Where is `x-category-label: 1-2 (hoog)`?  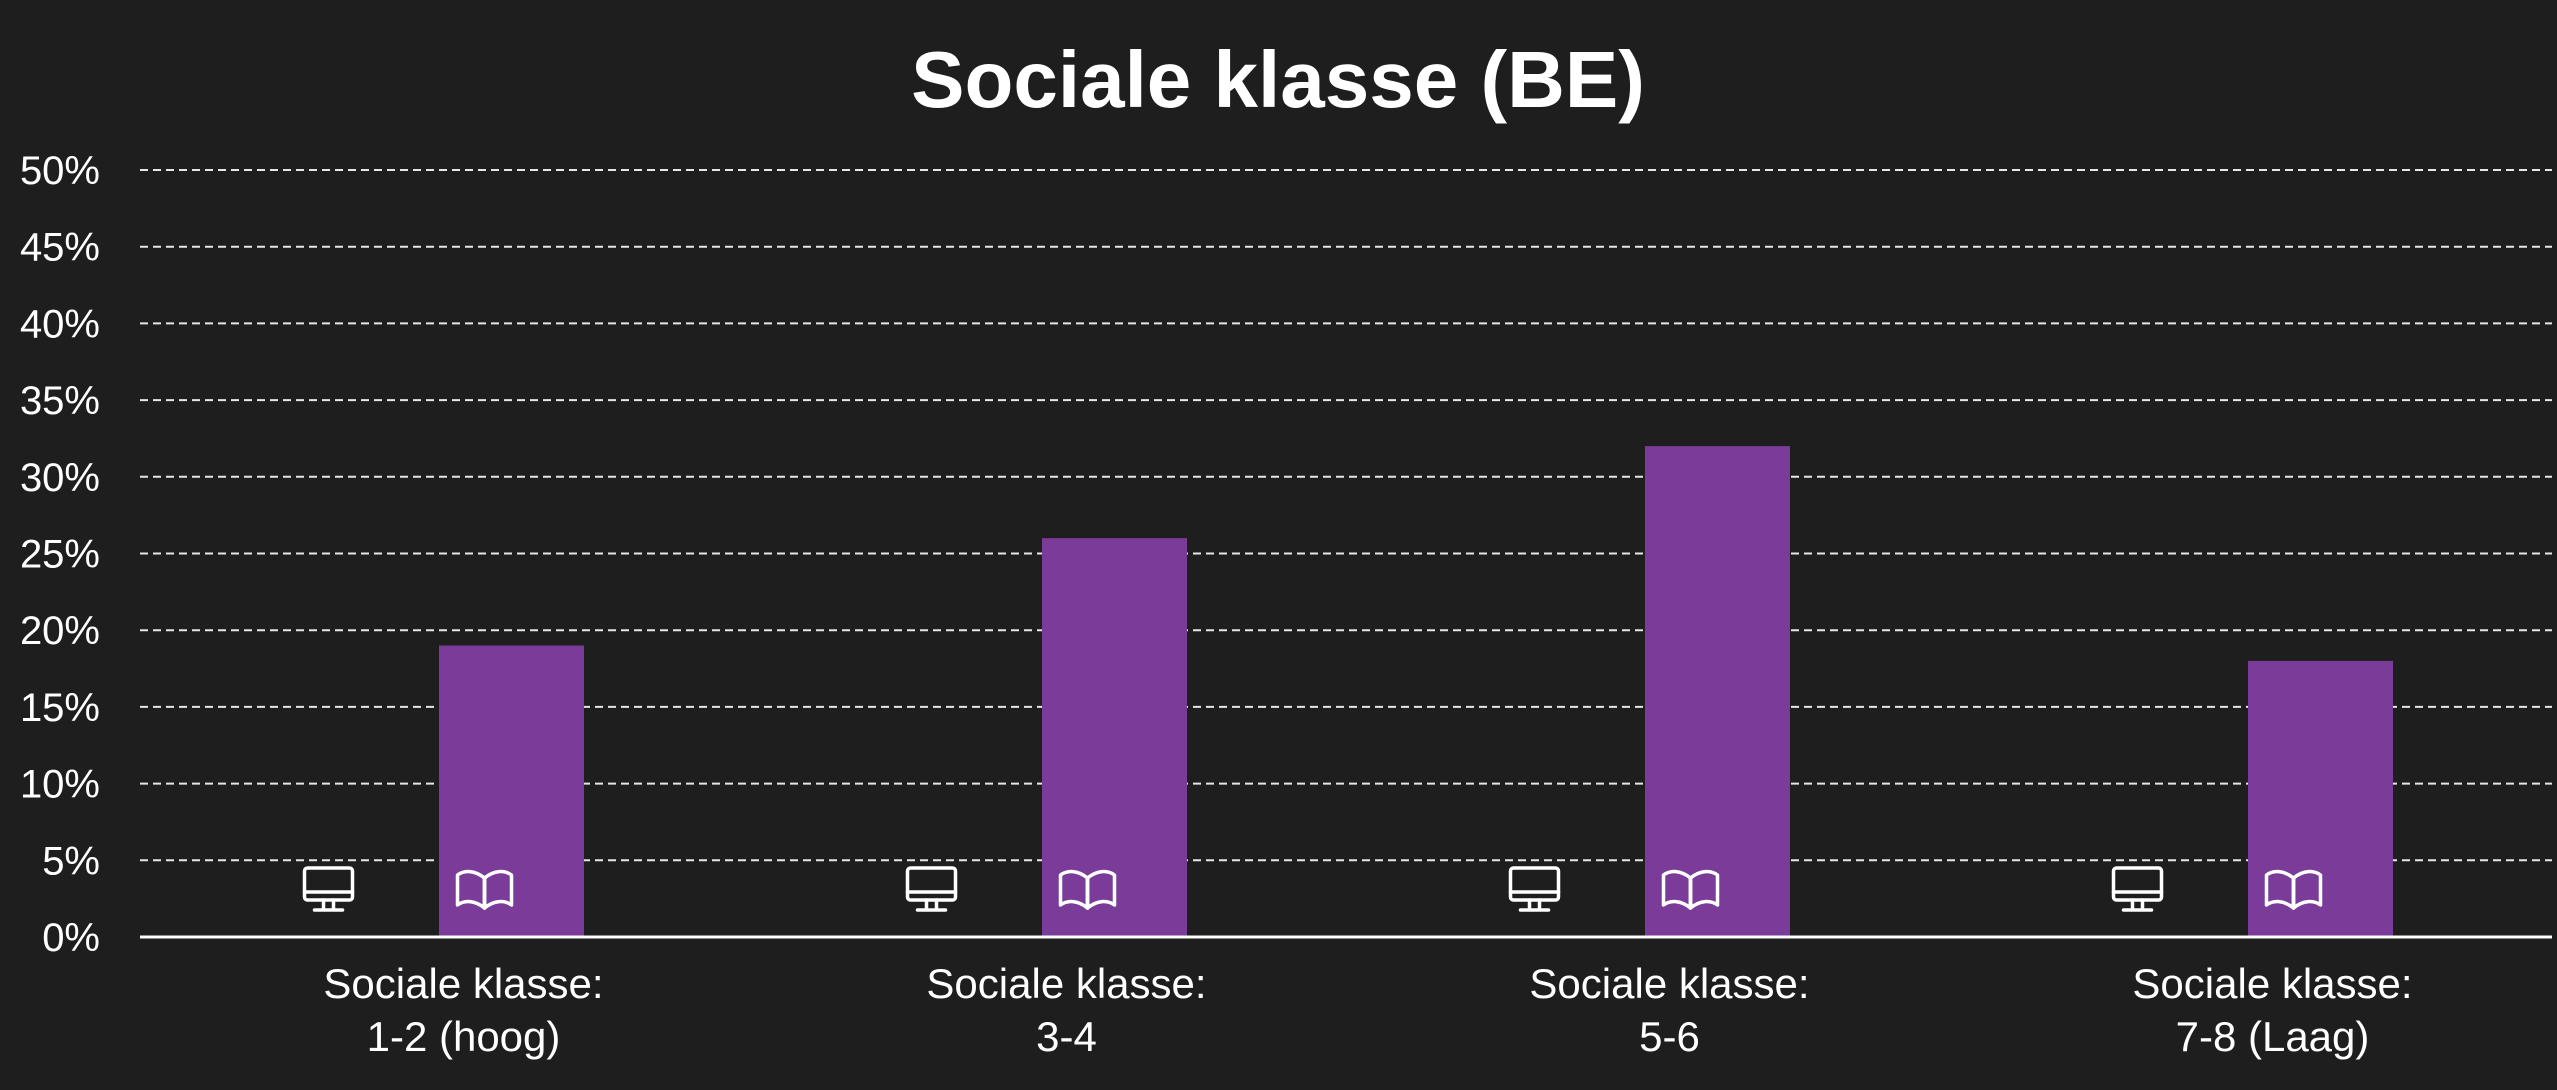
x-category-label: 1-2 (hoog) is located at coordinates (464, 1036).